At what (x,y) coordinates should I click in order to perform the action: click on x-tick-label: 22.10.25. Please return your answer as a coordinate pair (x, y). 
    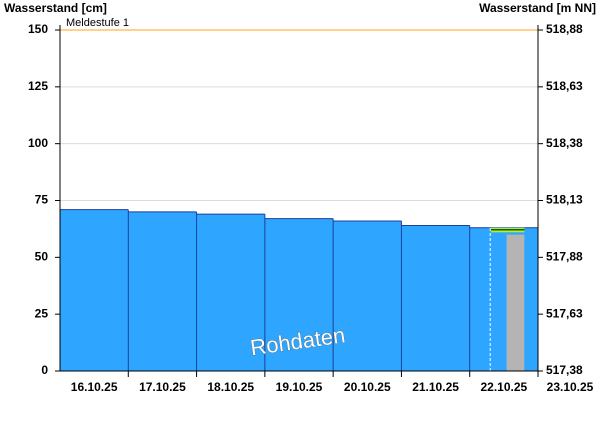
    Looking at the image, I should click on (503, 387).